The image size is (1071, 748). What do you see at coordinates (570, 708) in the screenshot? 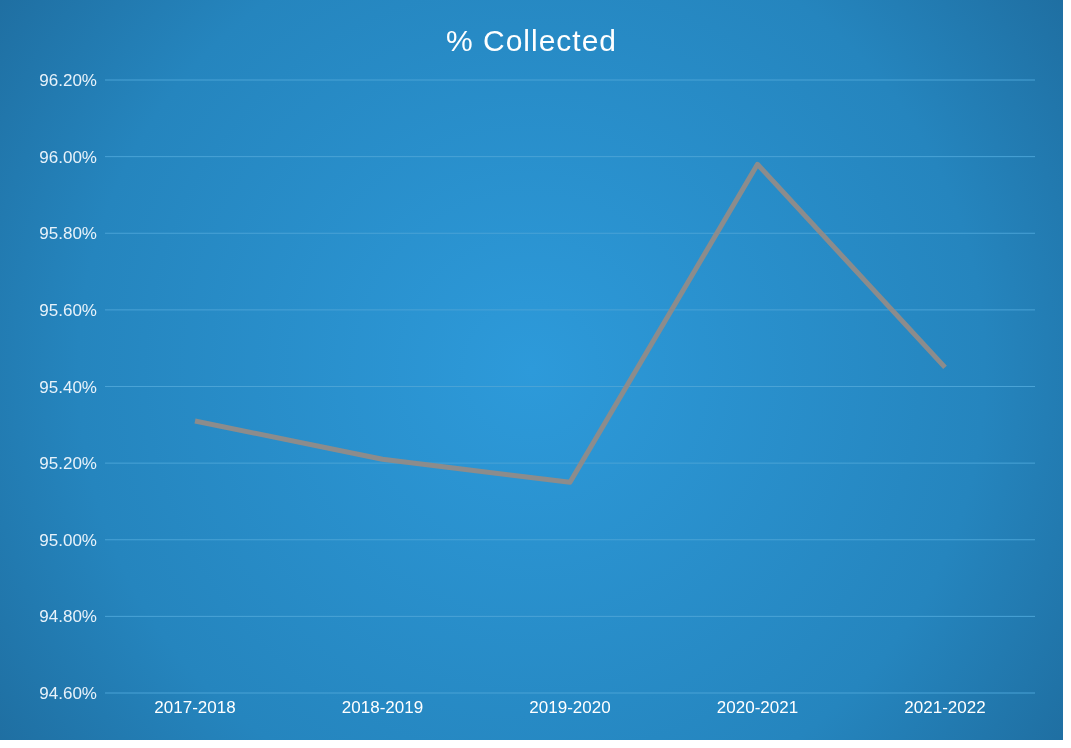
I see `x-tick-label: 2019-2020` at bounding box center [570, 708].